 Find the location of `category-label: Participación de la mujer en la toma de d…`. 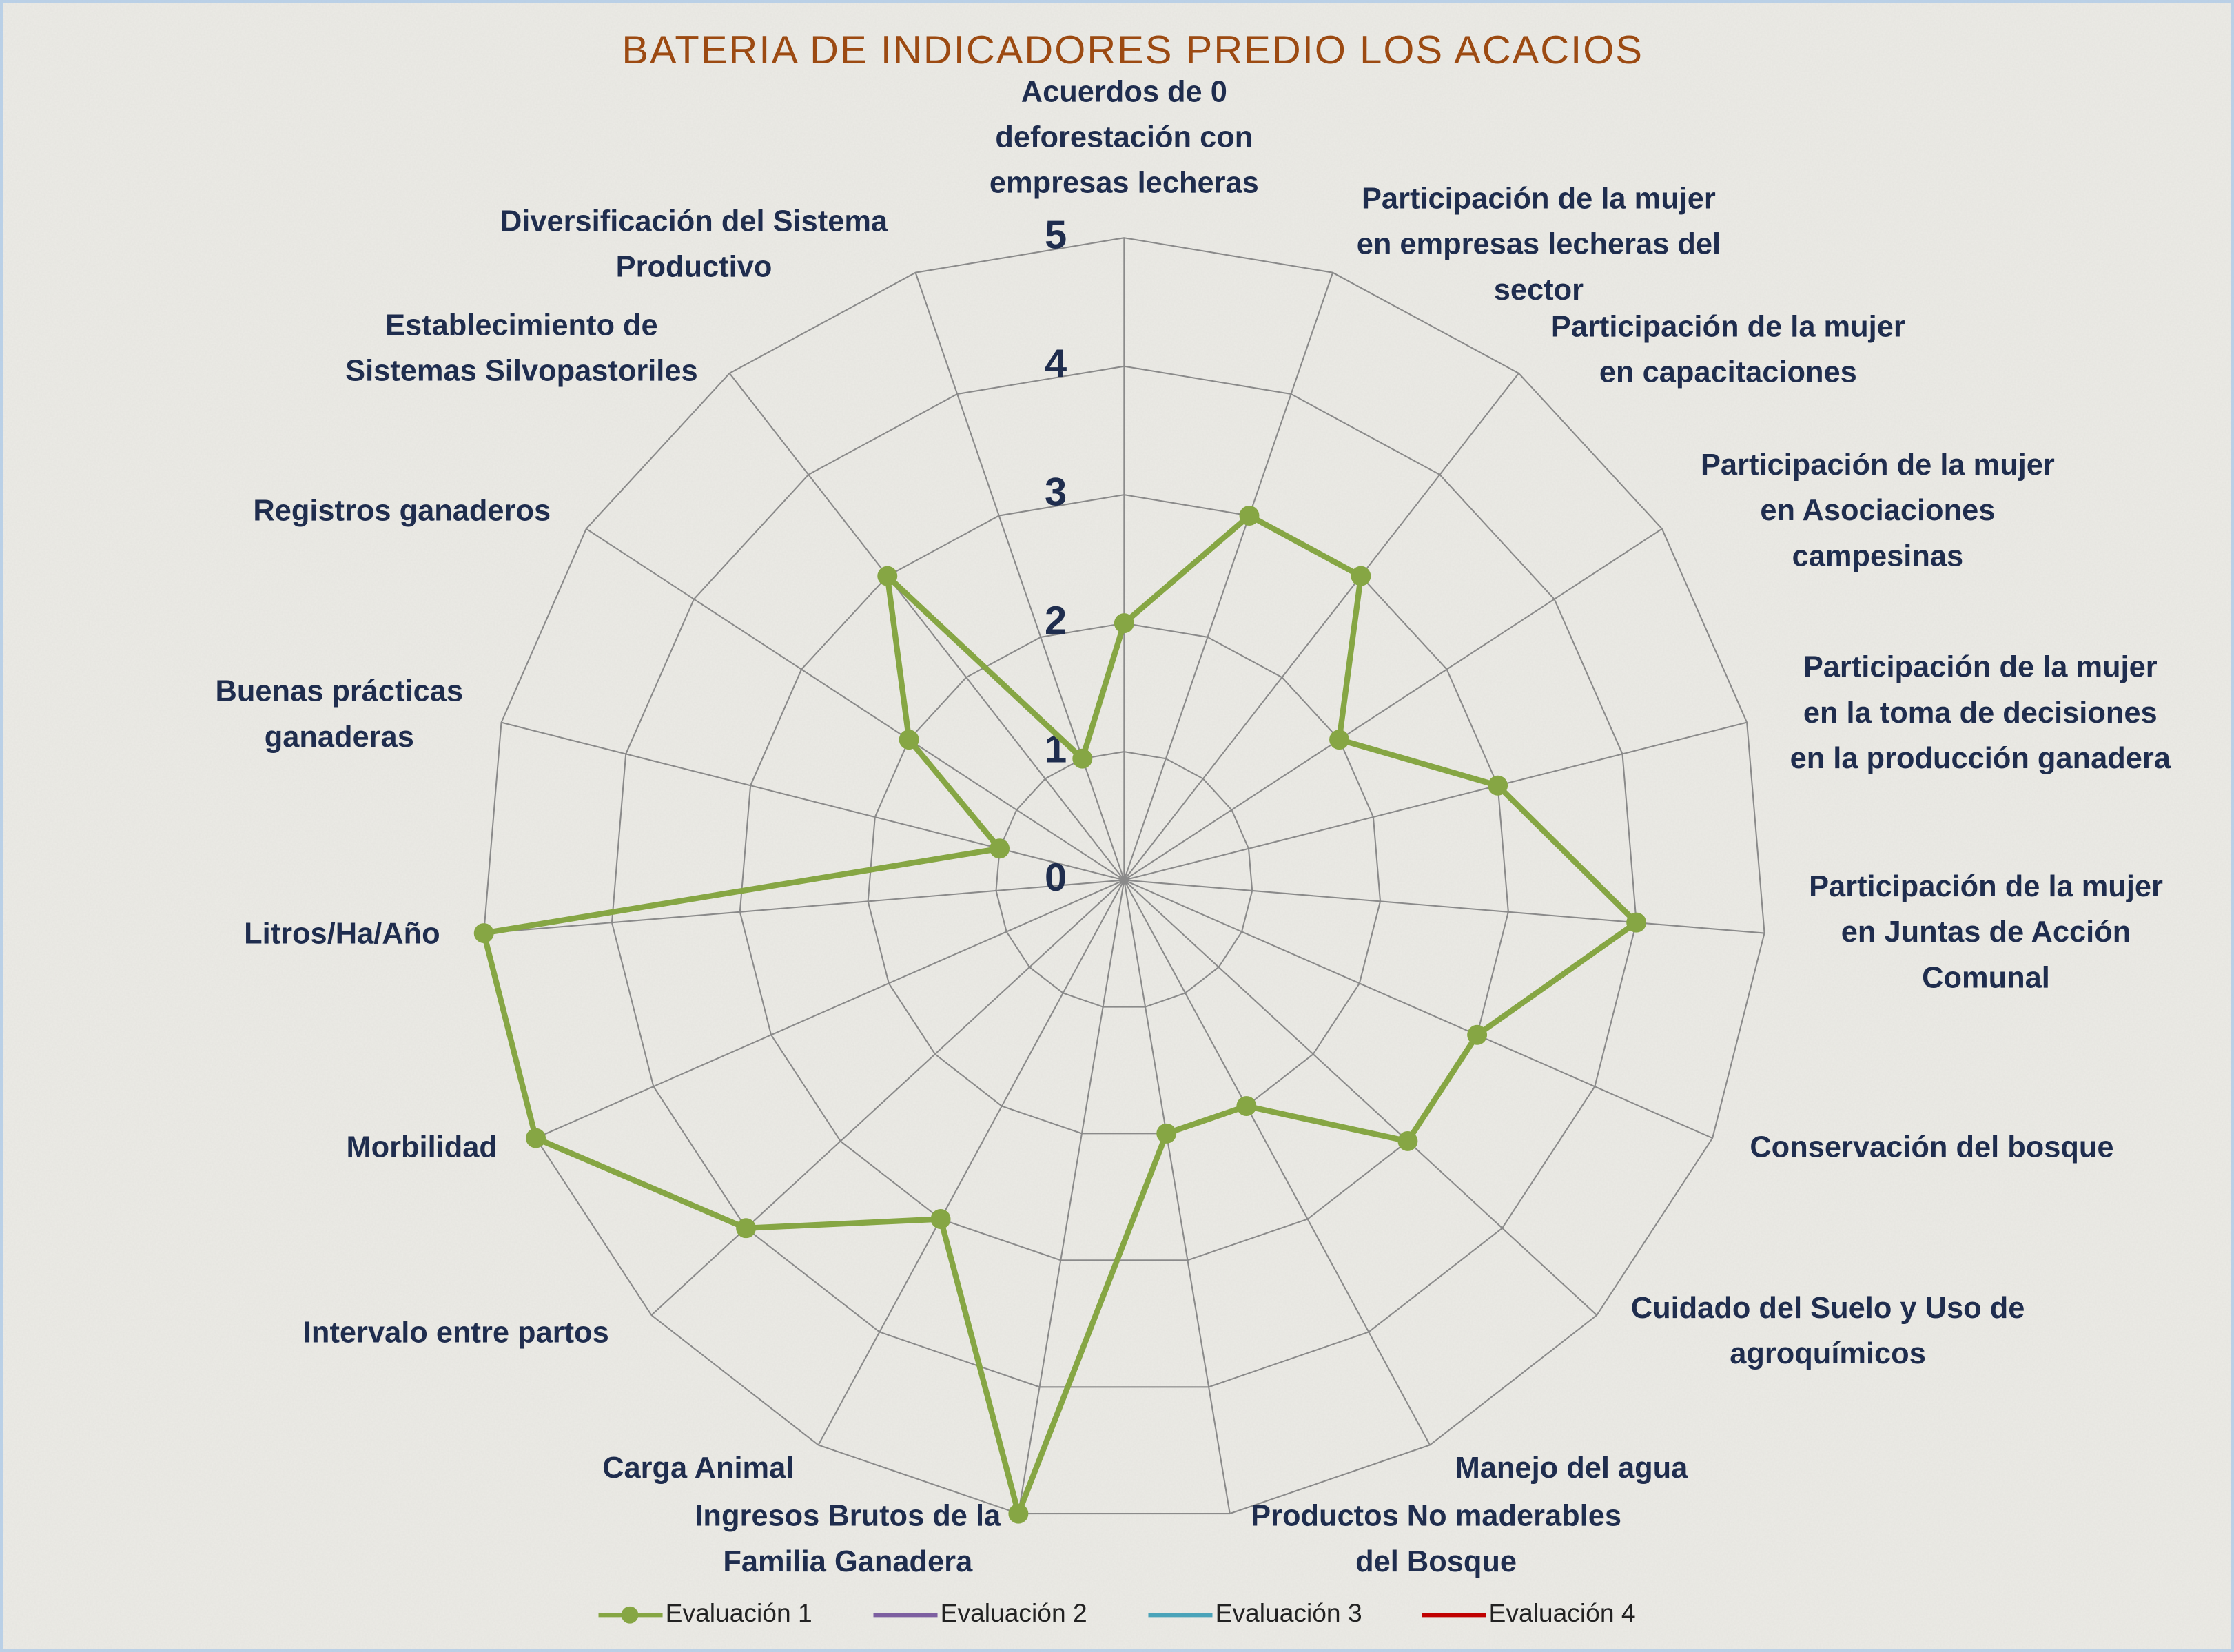

category-label: Participación de la mujer en la toma de d… is located at coordinates (1980, 713).